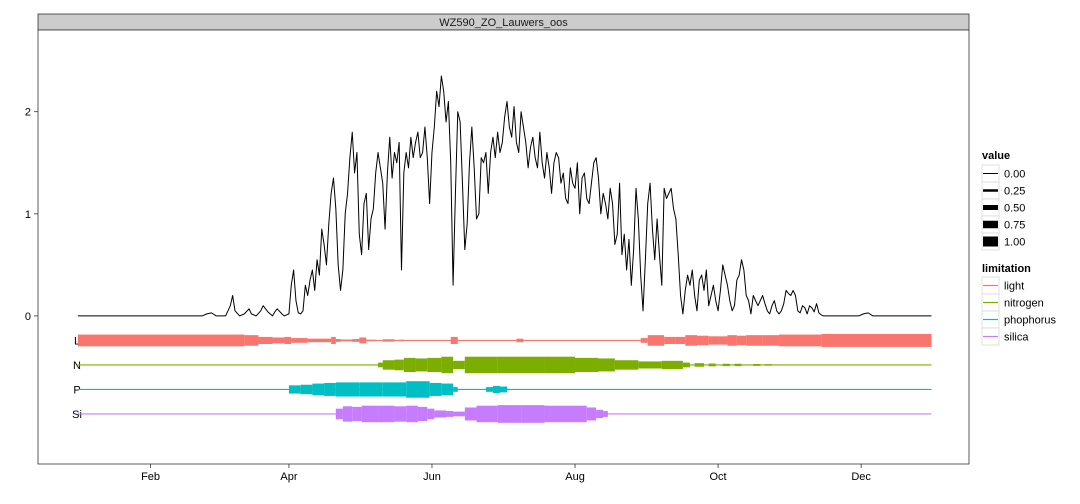  I want to click on x-tick-label: Dec, so click(861, 477).